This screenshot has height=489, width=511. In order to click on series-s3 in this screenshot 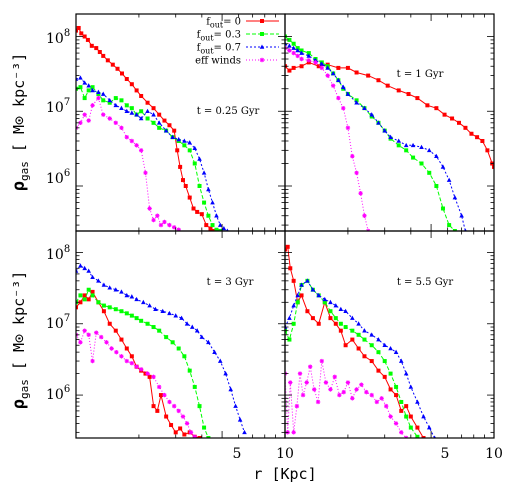, I will do `click(328, 138)`.